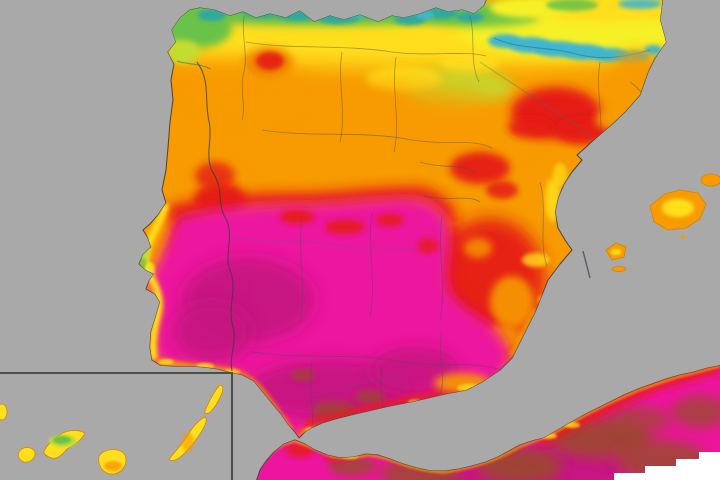  What do you see at coordinates (116, 426) in the screenshot?
I see `canary-islands-inset` at bounding box center [116, 426].